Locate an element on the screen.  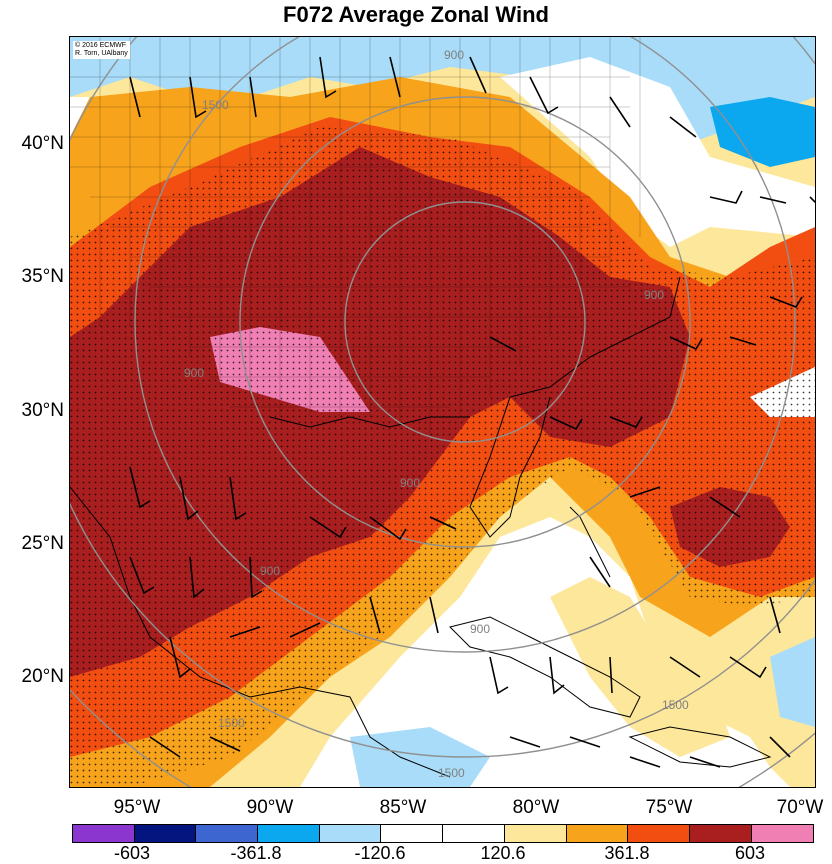
colorbar-label: -361.8 is located at coordinates (256, 853).